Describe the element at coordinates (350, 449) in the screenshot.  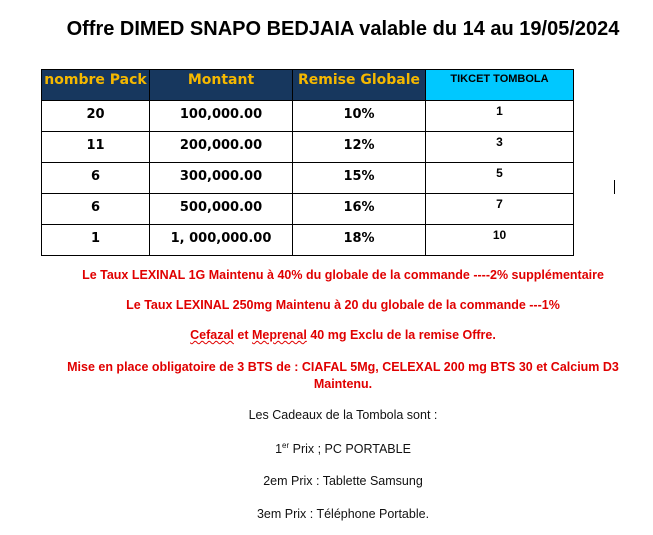
I see `text: Prix ; PC PORTABLE` at that location.